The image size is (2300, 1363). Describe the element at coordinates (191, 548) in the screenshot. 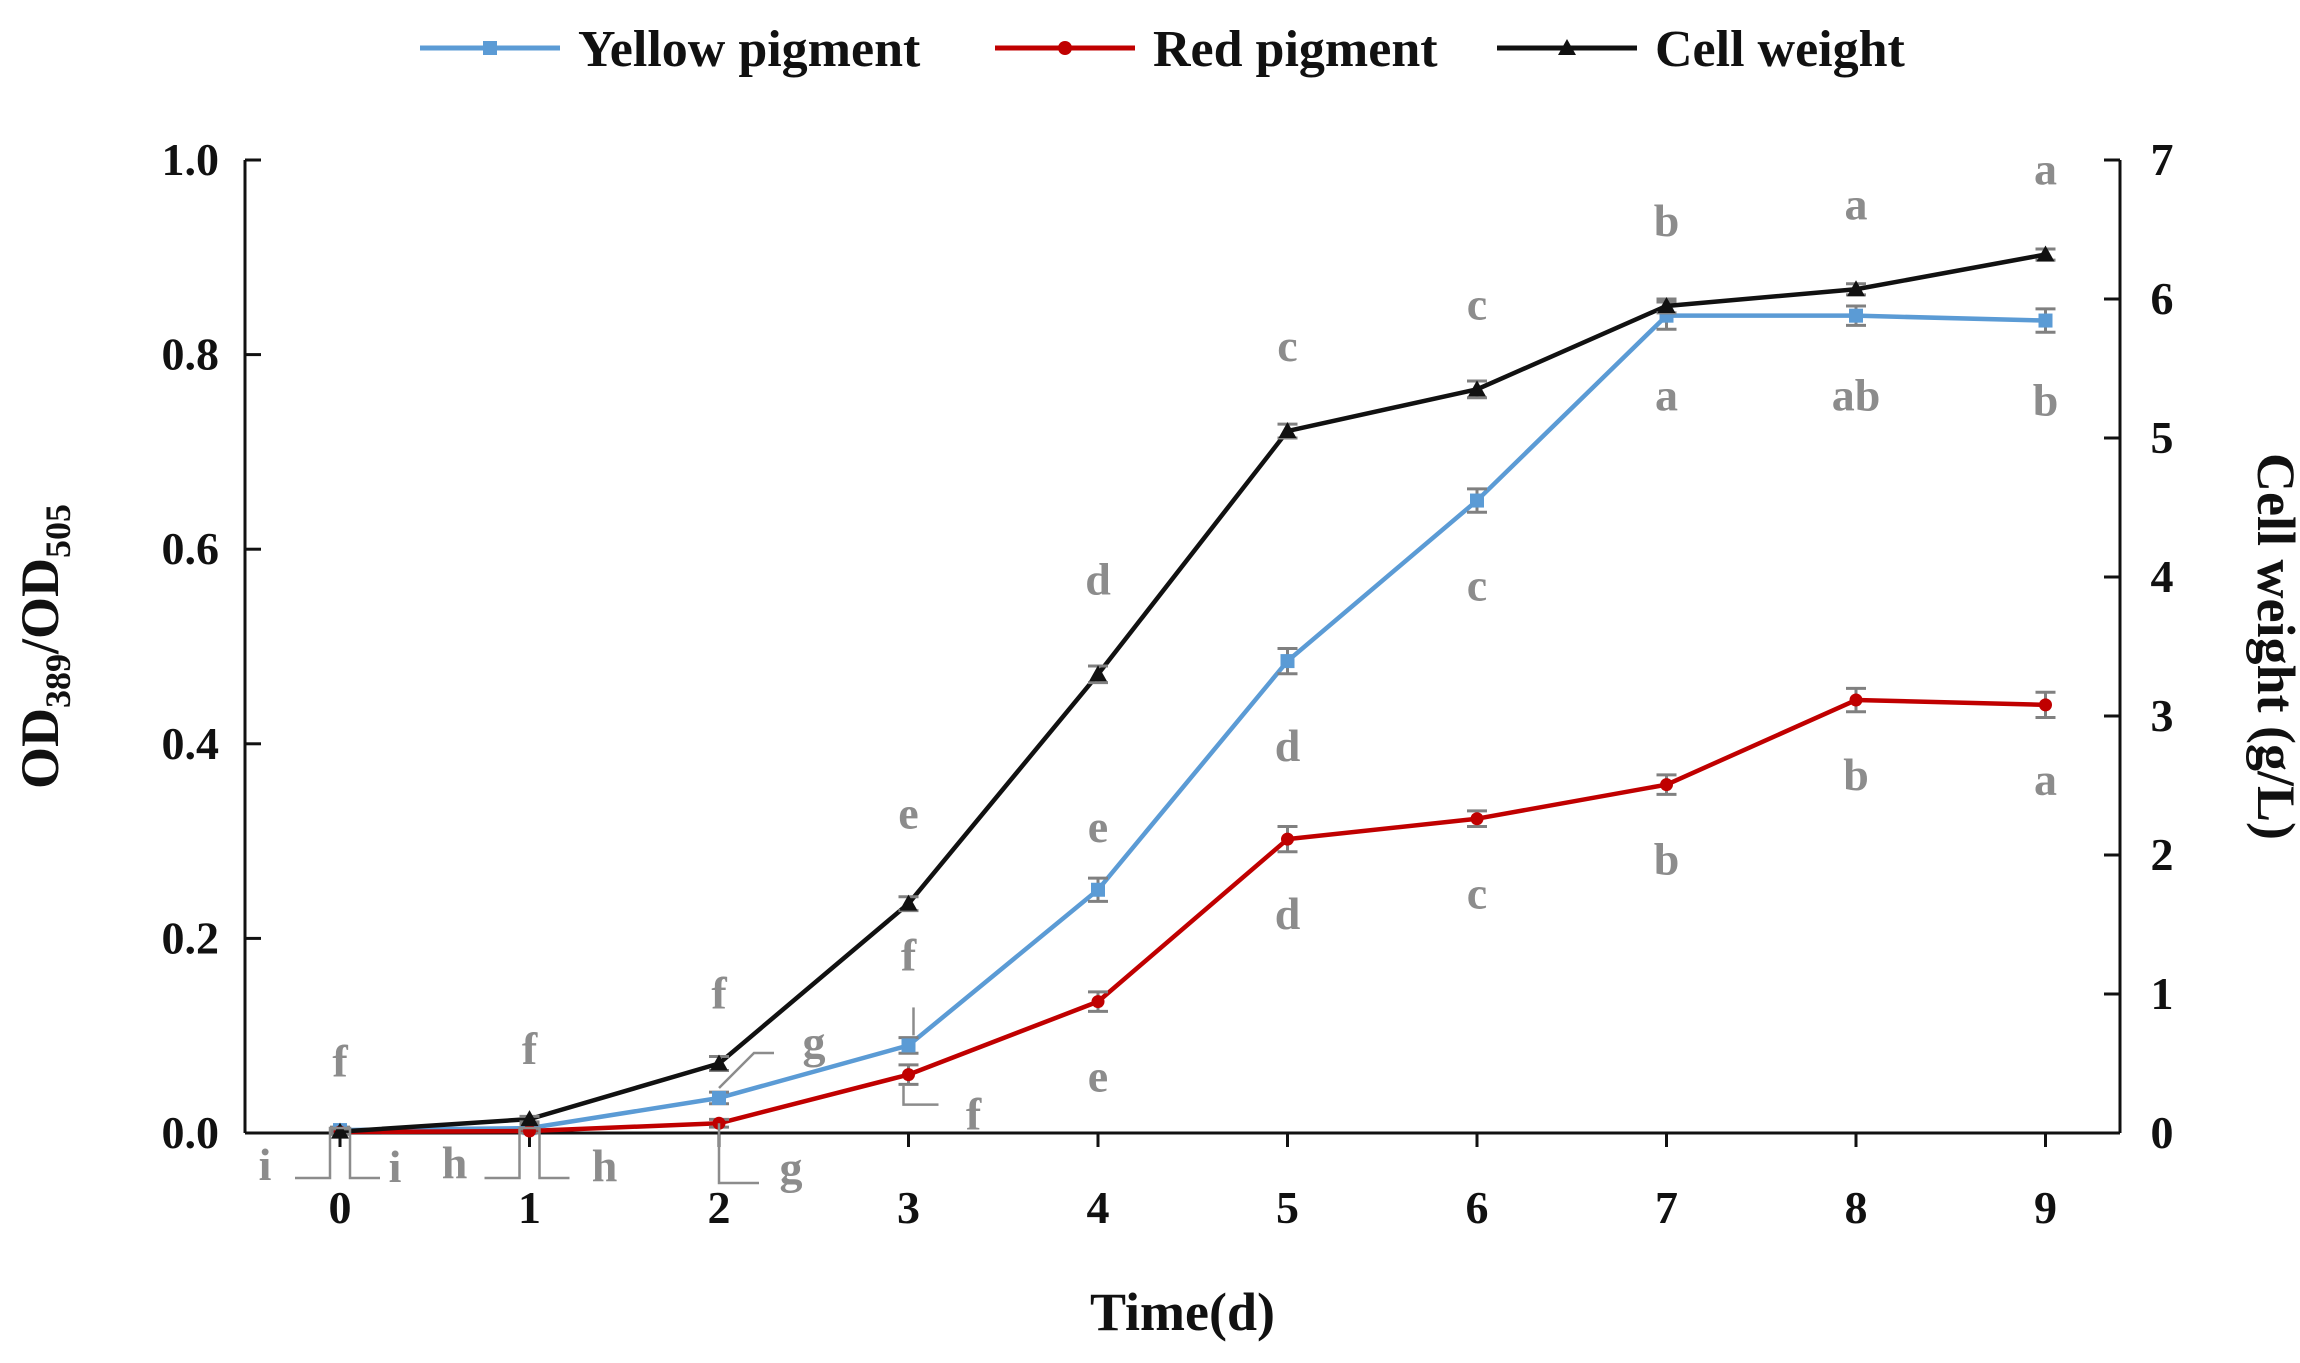

I see `y-tick-label: 0.6` at that location.